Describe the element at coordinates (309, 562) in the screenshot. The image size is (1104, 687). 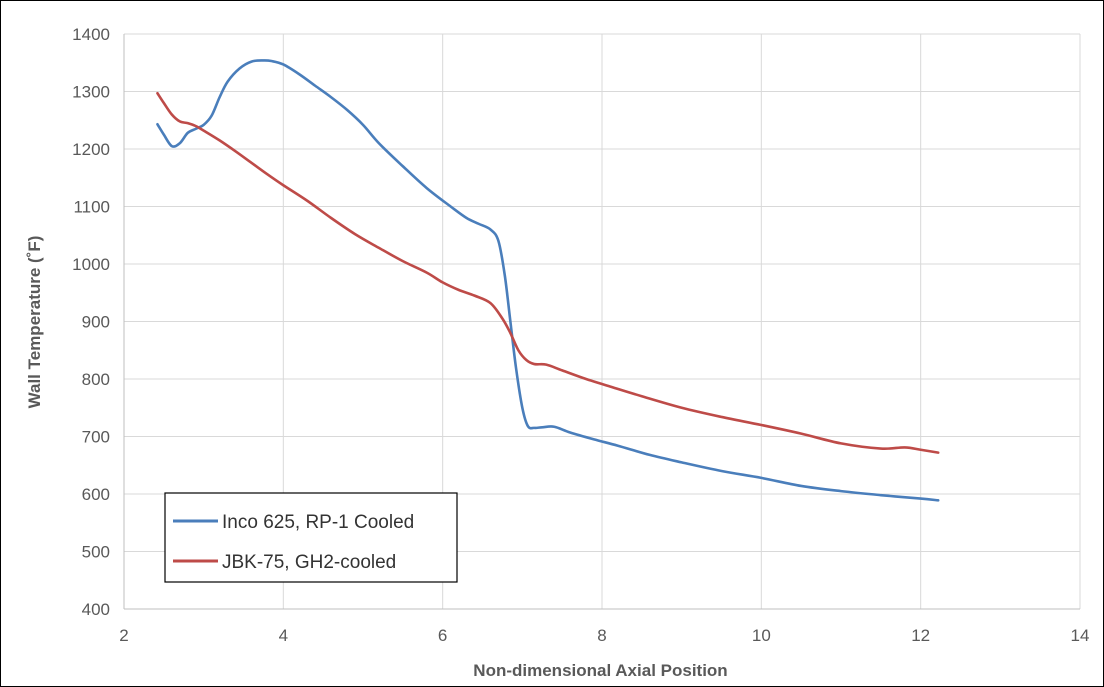
I see `legend-label-jbk-75: JBK-75, GH2-cooled` at that location.